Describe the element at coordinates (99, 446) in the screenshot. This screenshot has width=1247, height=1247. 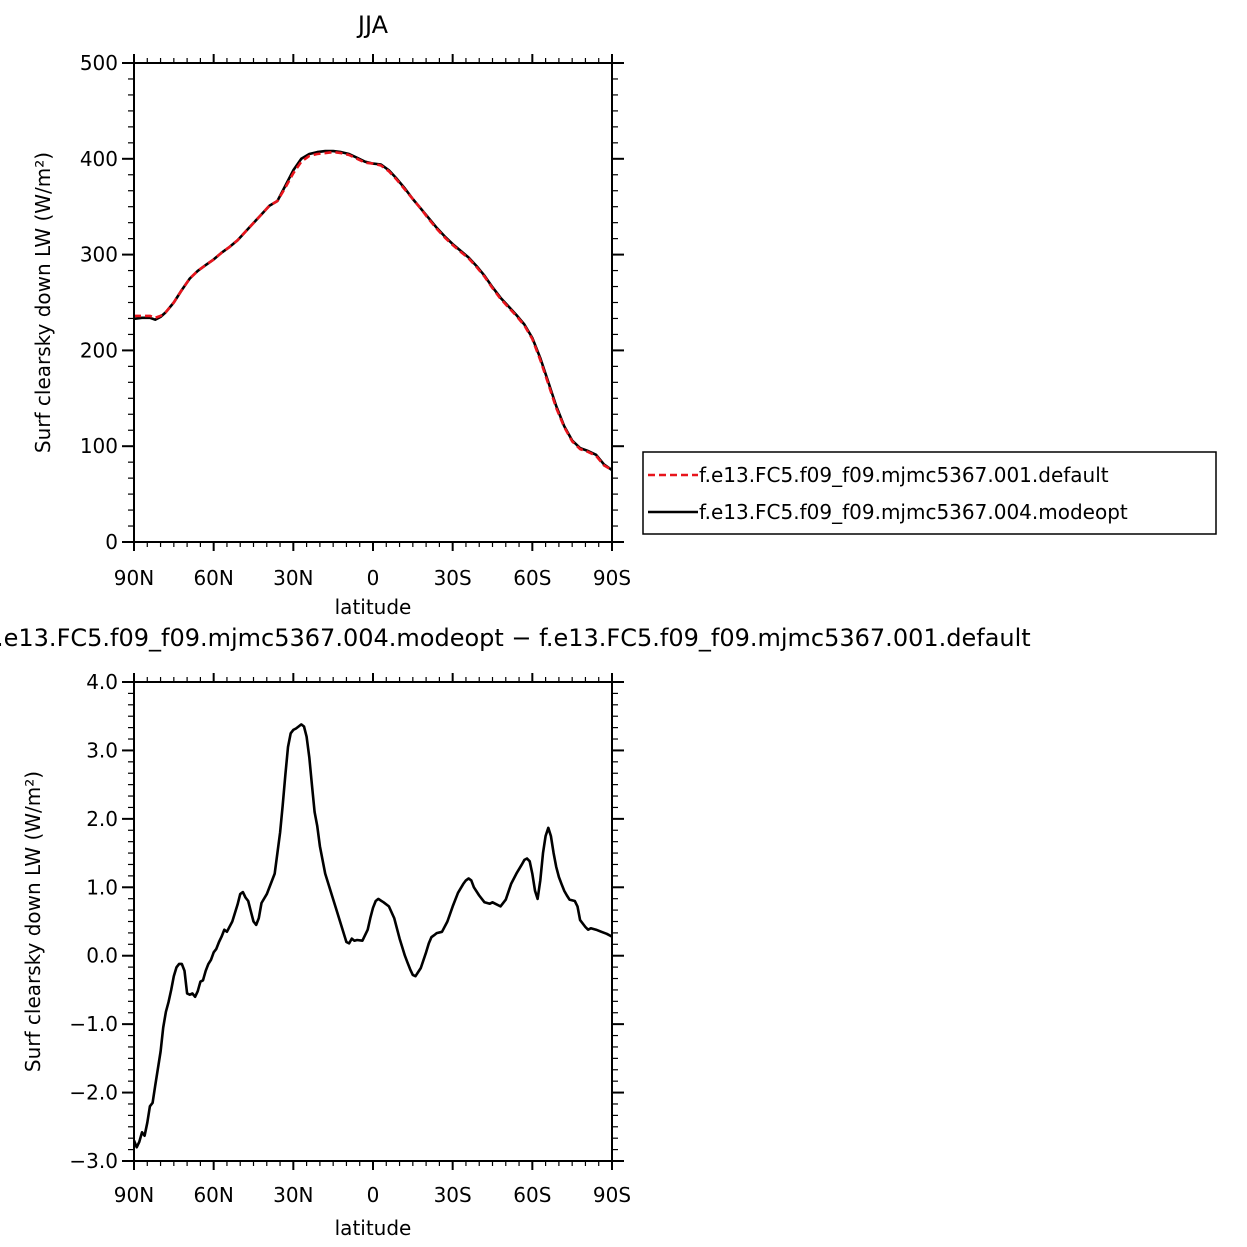
I see `y-tick-label: 100` at that location.